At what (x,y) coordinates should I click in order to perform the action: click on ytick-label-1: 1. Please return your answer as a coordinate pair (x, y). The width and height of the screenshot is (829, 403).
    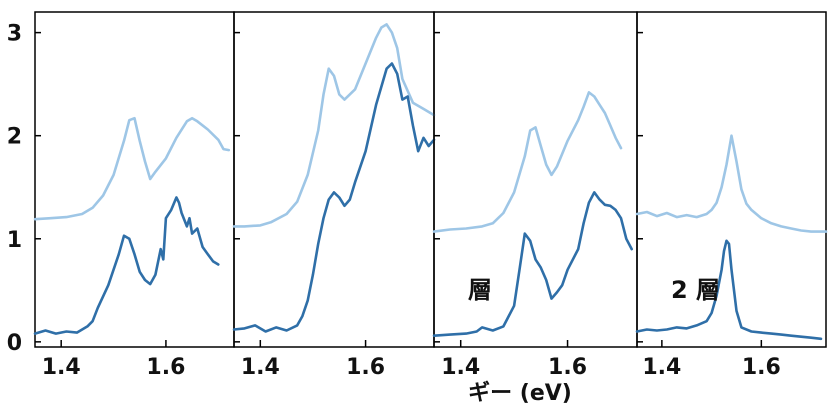
    Looking at the image, I should click on (14, 240).